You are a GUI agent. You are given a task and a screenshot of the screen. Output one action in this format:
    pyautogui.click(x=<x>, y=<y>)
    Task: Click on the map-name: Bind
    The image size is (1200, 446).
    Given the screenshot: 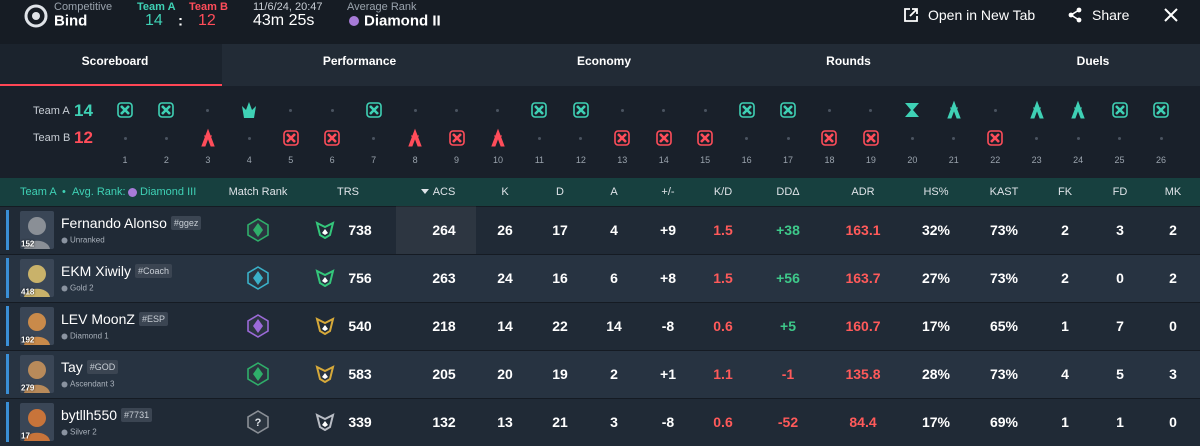 What is the action you would take?
    pyautogui.click(x=71, y=21)
    